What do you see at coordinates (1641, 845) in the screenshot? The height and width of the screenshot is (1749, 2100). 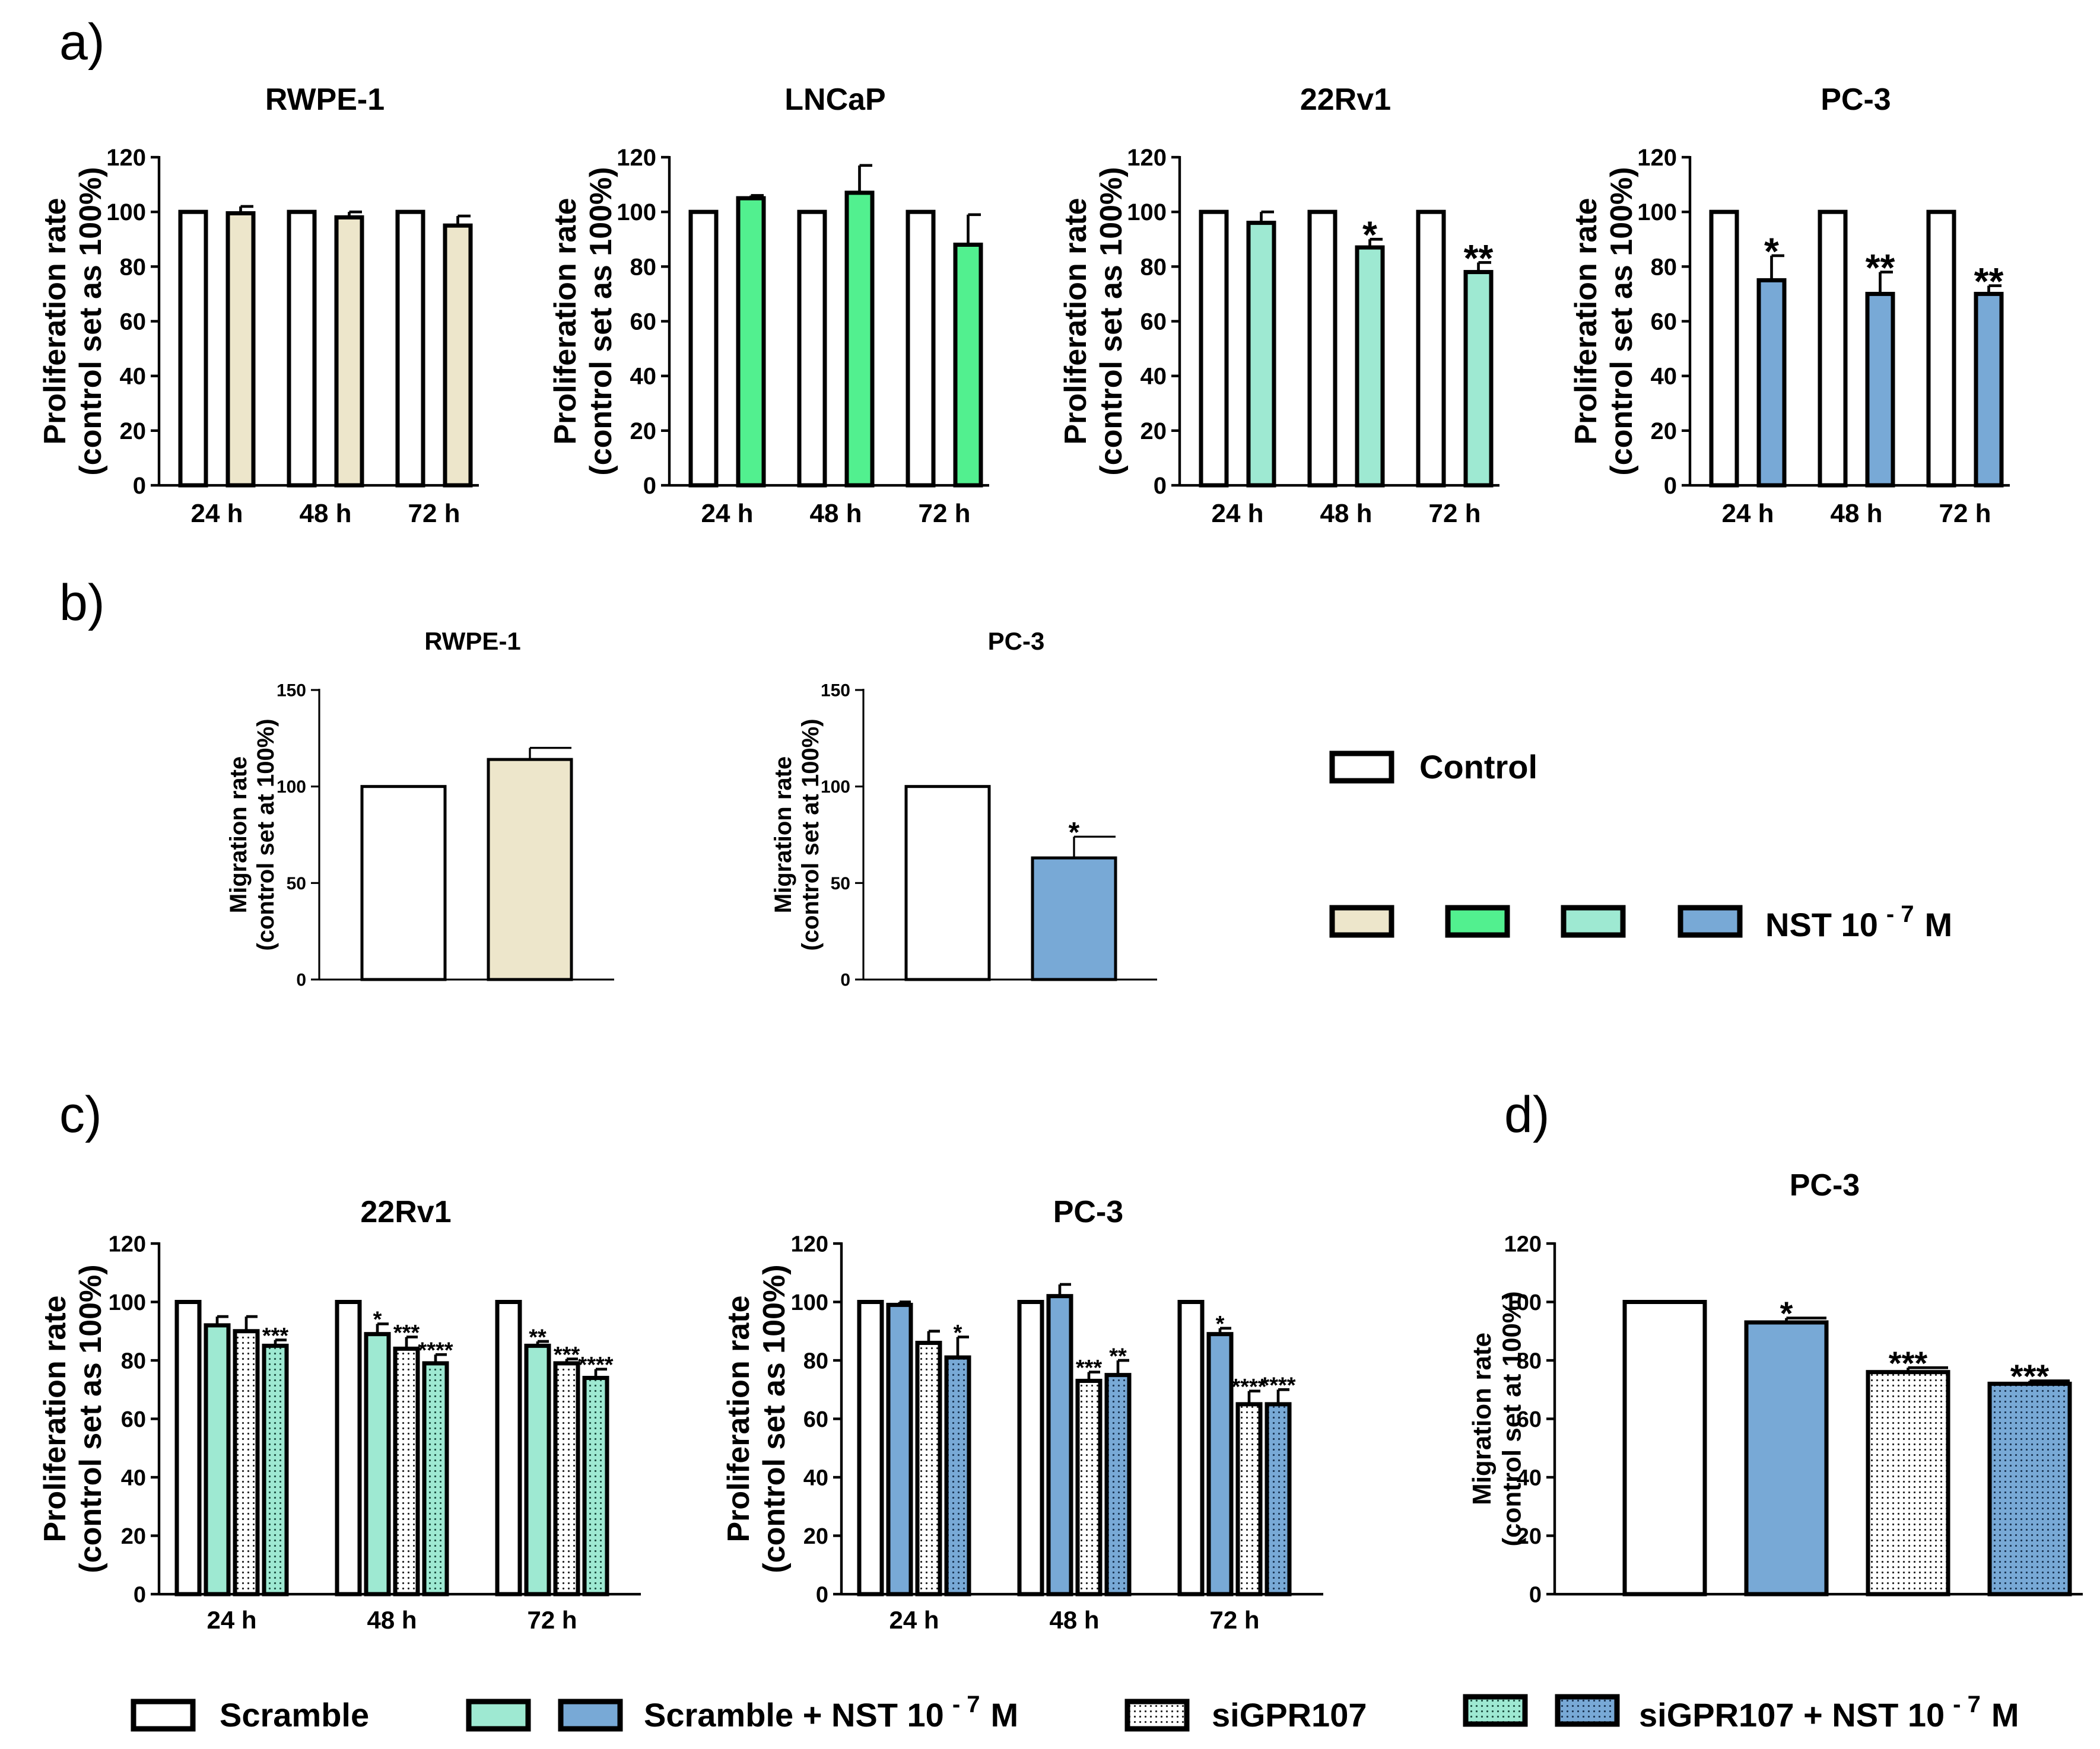 I see `legend-b: Control NST 10 - 7 M` at bounding box center [1641, 845].